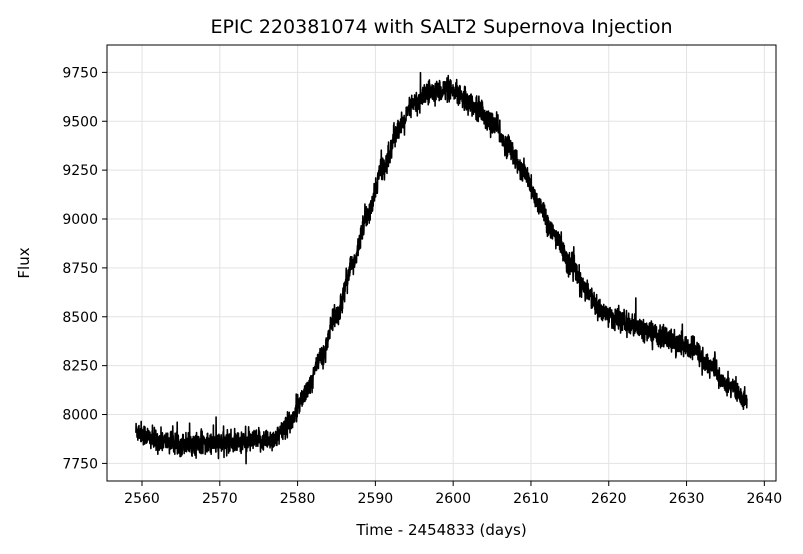 This screenshot has width=803, height=554. Describe the element at coordinates (80, 416) in the screenshot. I see `y-tick-label: 8000` at that location.